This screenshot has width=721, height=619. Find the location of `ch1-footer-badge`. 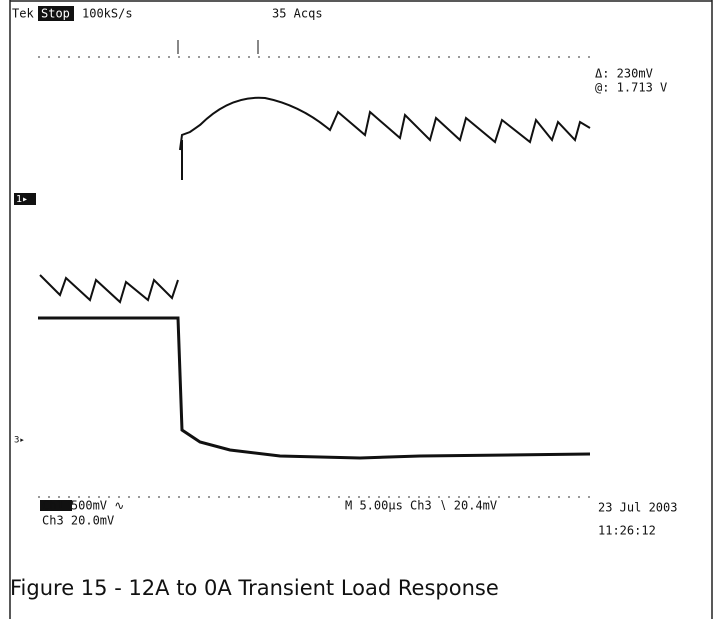

ch1-footer-badge is located at coordinates (56, 505).